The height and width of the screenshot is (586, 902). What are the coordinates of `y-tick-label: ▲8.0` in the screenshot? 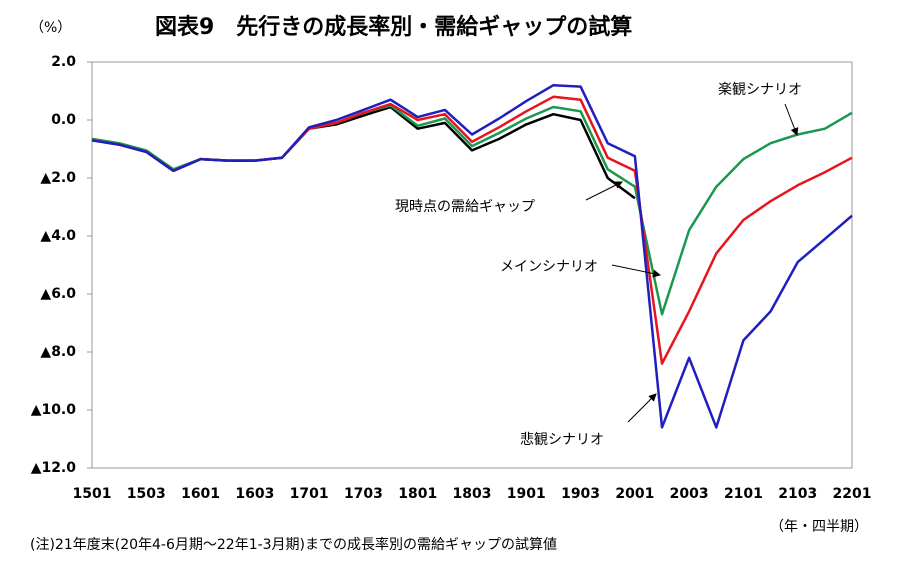 It's located at (58, 352).